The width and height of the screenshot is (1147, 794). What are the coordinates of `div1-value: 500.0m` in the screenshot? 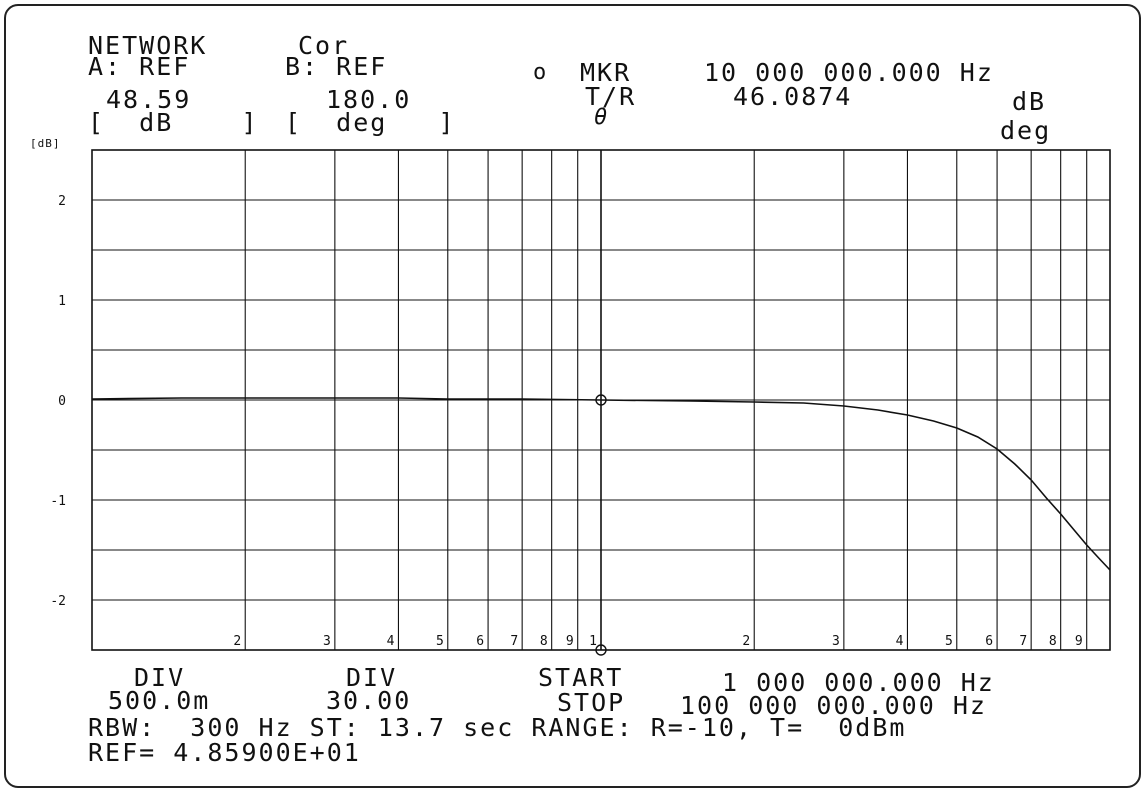 It's located at (159, 700).